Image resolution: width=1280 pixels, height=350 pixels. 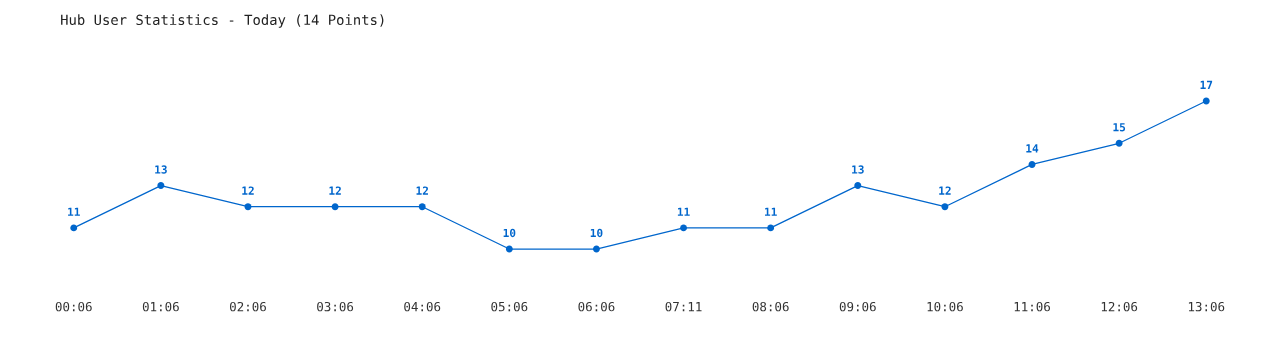 What do you see at coordinates (160, 306) in the screenshot?
I see `x-tick-label: 01:06` at bounding box center [160, 306].